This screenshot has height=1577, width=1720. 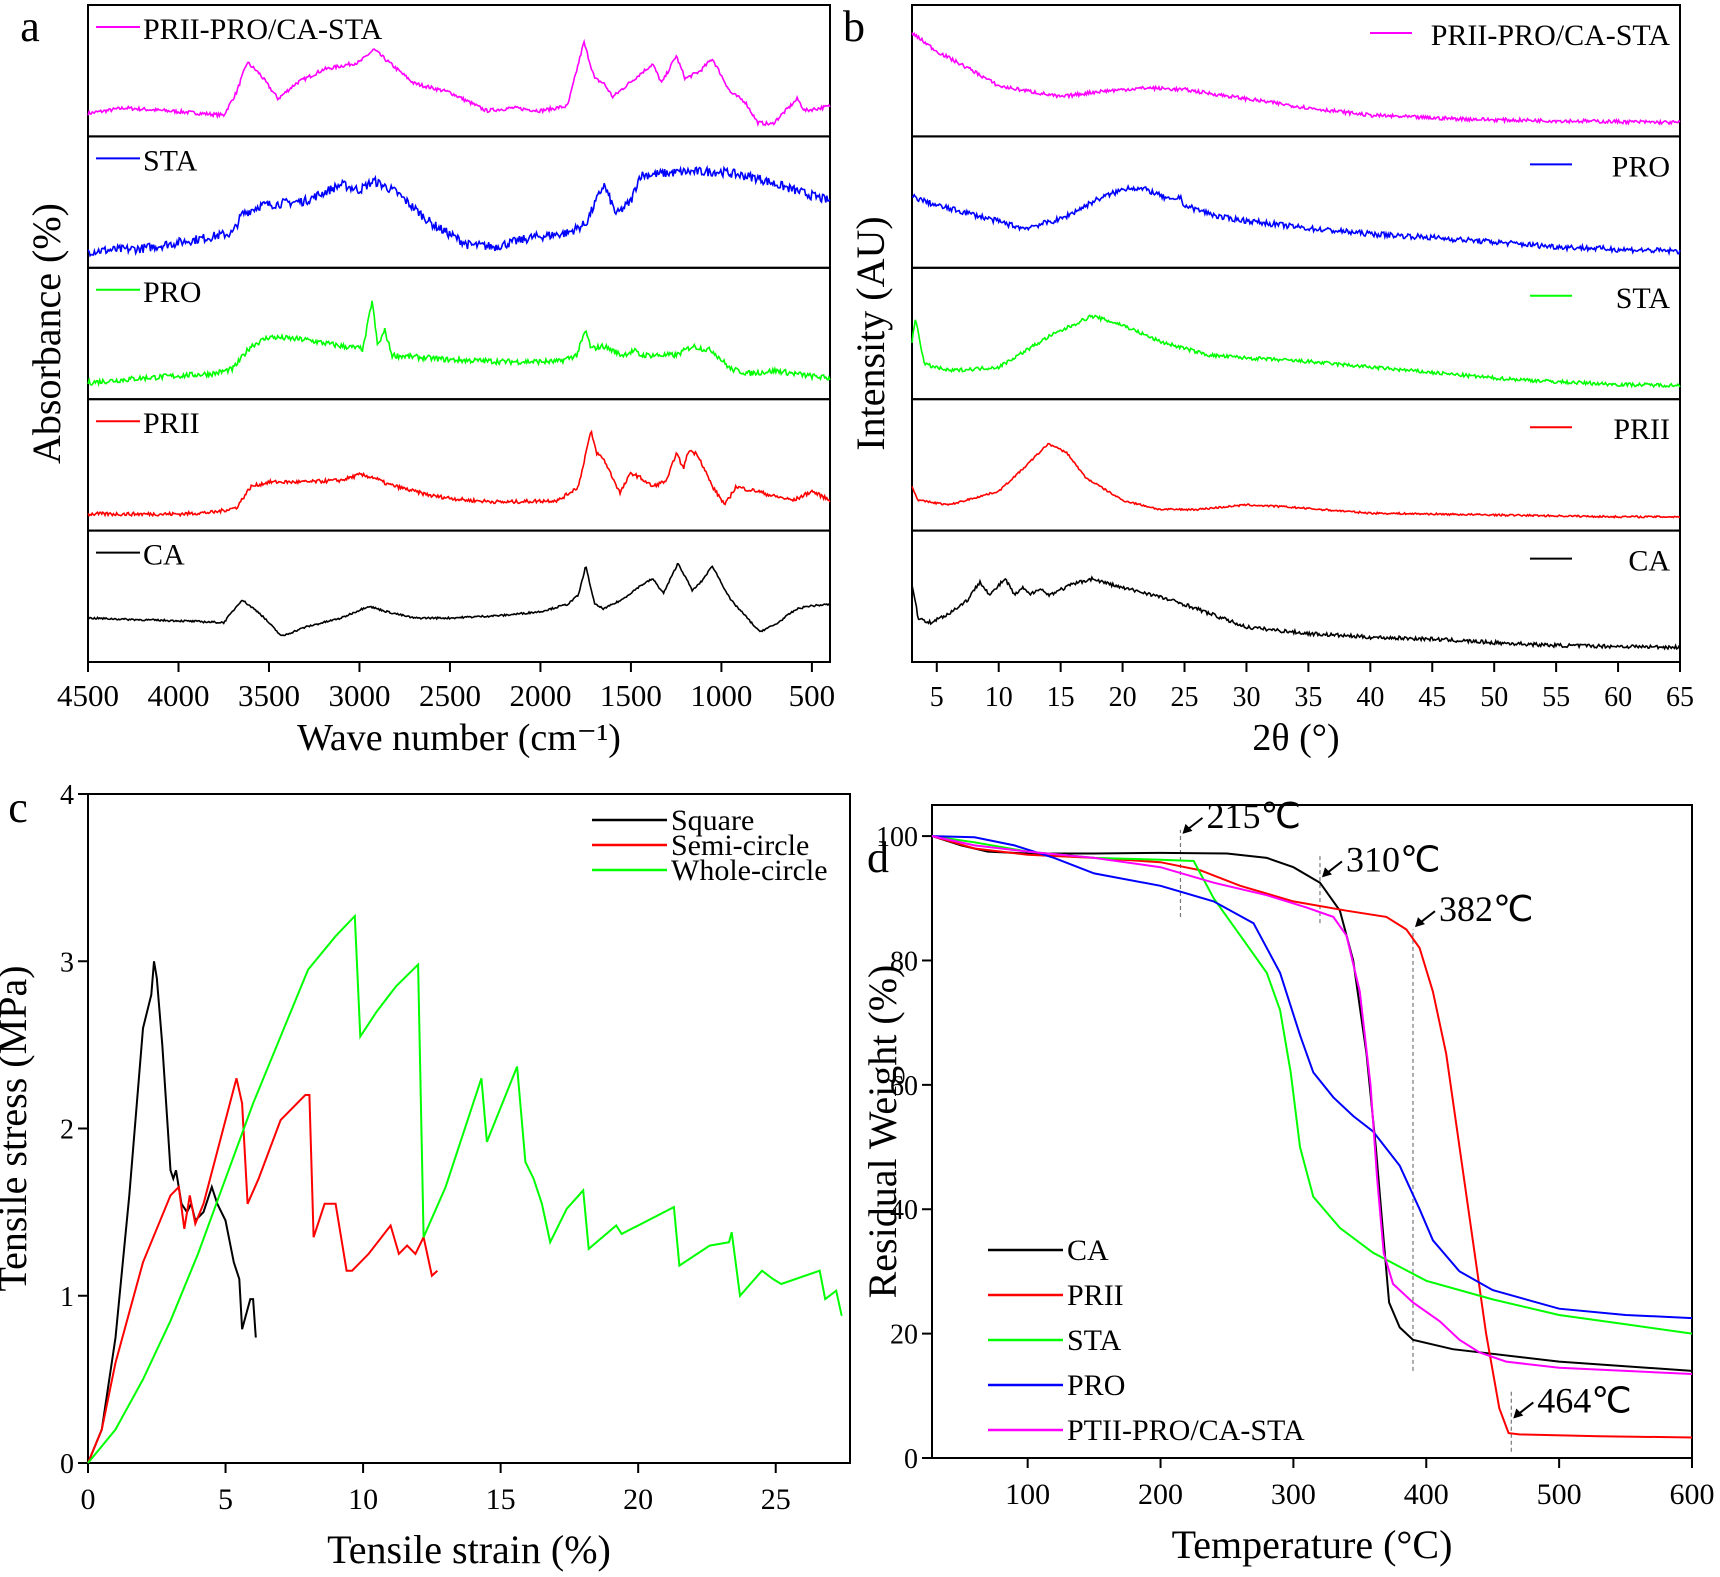 What do you see at coordinates (749, 870) in the screenshot?
I see `legend-label: Whole-circle` at bounding box center [749, 870].